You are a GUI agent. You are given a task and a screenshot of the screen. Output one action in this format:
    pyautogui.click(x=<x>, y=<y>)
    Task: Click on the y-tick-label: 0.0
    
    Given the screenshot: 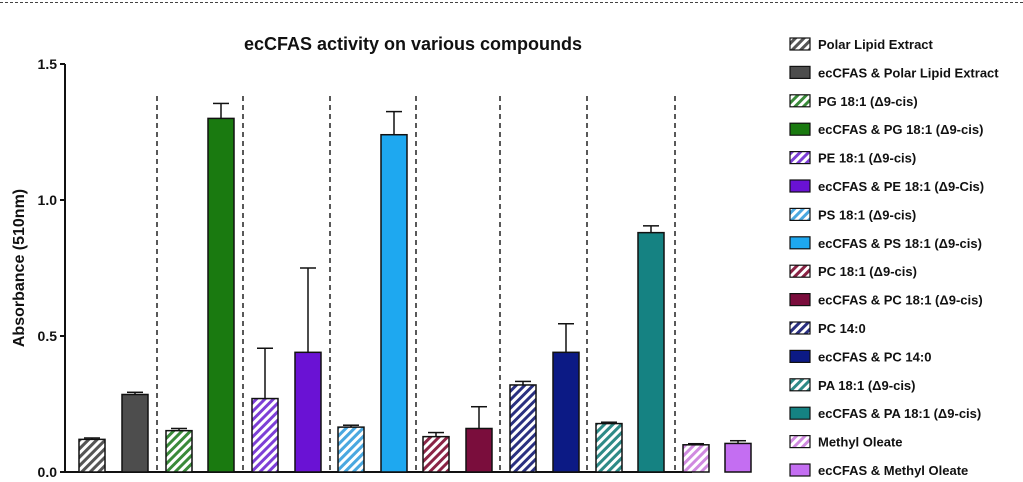 What is the action you would take?
    pyautogui.click(x=48, y=472)
    